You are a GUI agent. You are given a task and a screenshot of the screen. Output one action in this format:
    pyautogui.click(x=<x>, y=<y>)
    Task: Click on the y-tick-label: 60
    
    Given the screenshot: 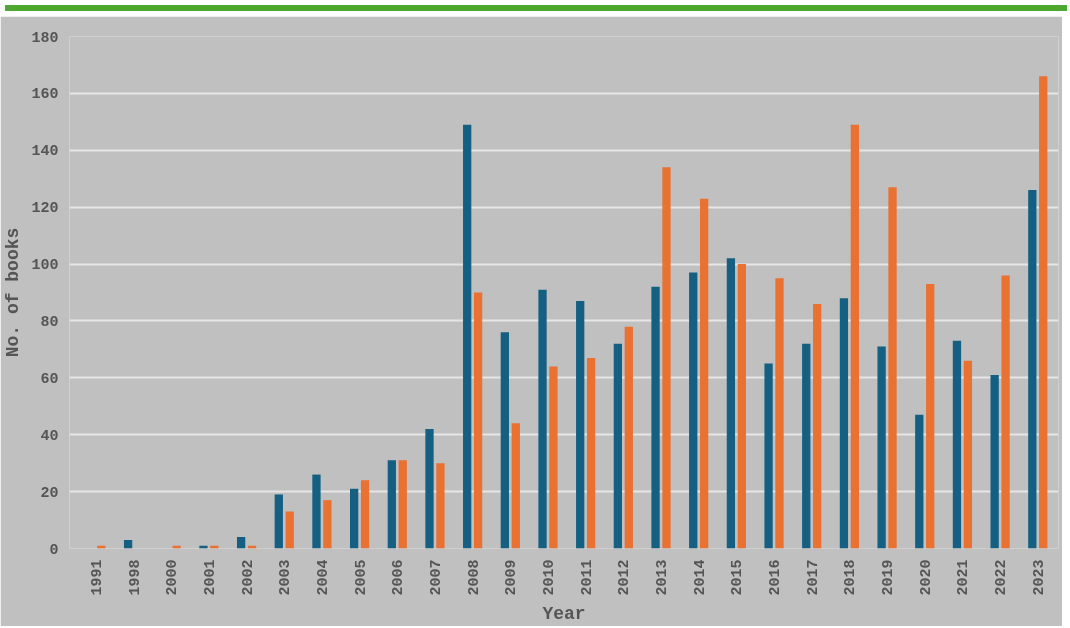 What is the action you would take?
    pyautogui.click(x=49, y=379)
    